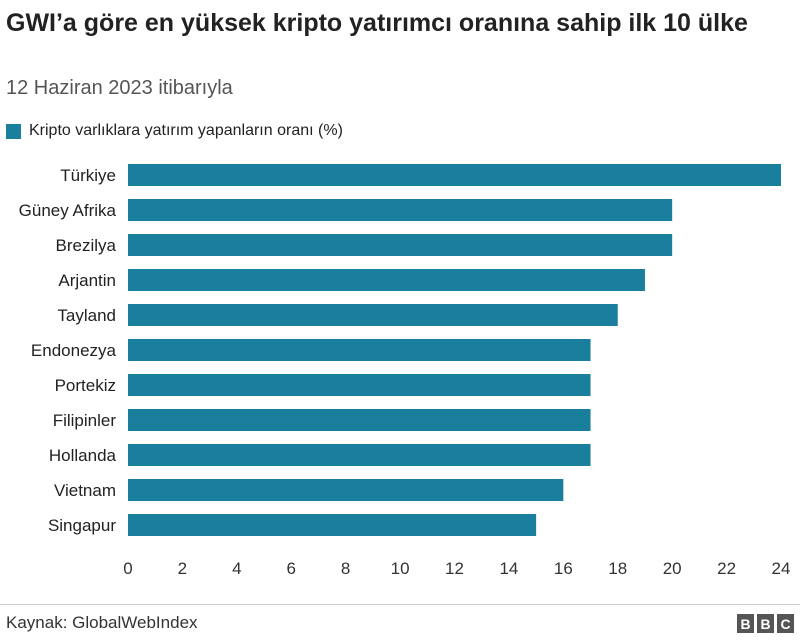  Describe the element at coordinates (291, 568) in the screenshot. I see `x-tick-label: 6` at that location.